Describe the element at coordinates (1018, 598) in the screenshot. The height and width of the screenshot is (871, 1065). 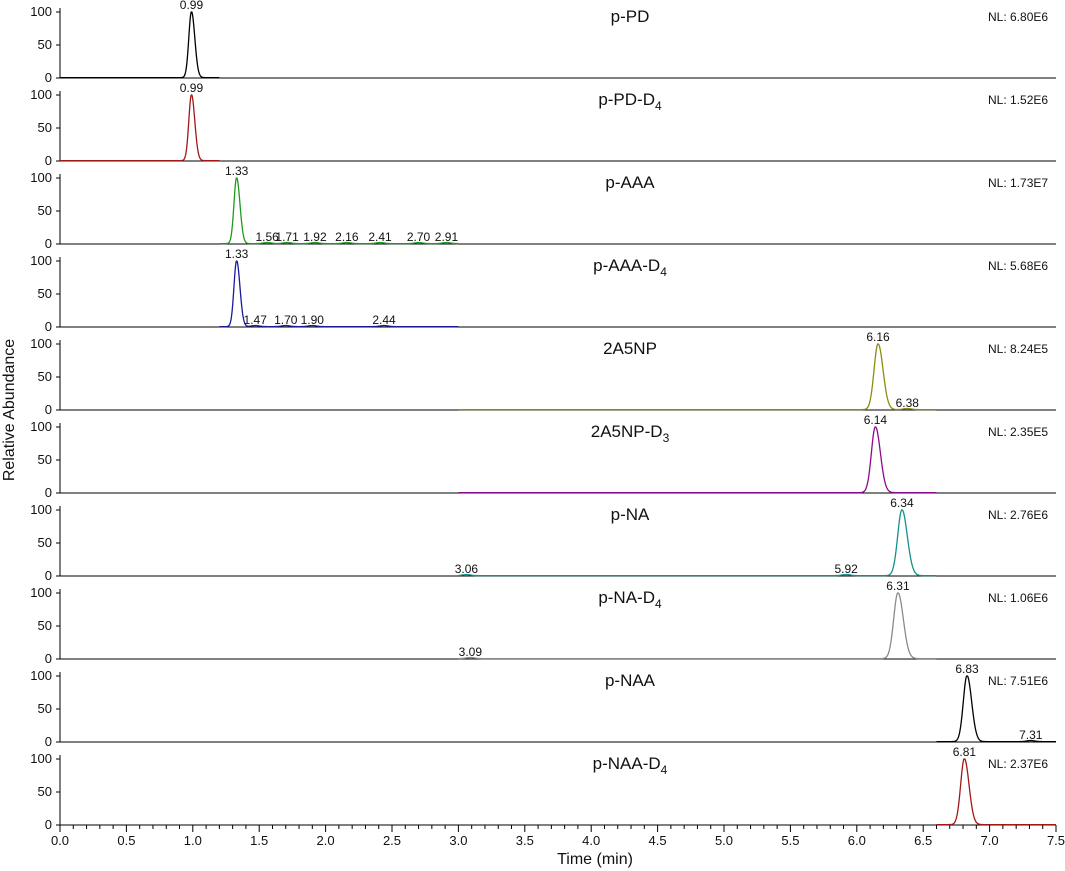
I see `nl-value: NL: 1.06E6` at that location.